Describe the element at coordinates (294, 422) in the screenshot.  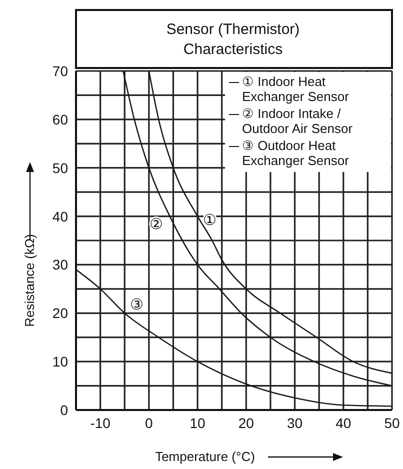
I see `x-tick-label: 30` at that location.